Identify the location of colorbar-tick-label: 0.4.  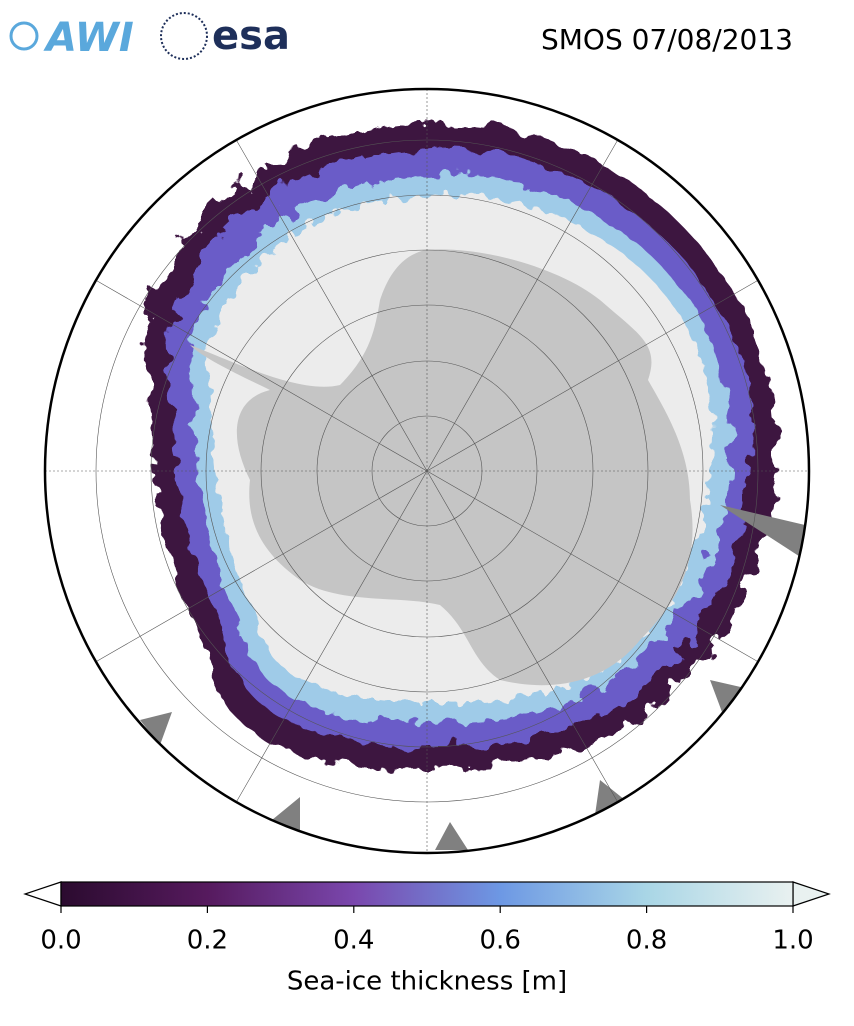
(353, 941).